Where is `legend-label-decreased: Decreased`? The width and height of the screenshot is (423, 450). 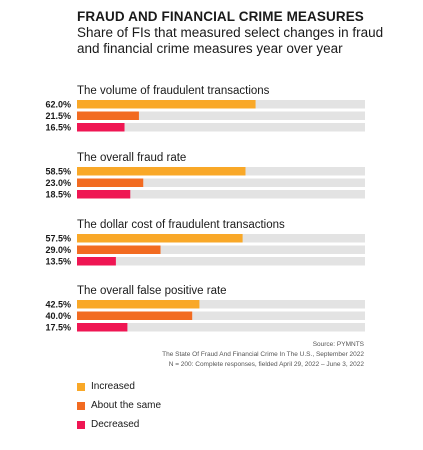
legend-label-decreased: Decreased is located at coordinates (115, 424).